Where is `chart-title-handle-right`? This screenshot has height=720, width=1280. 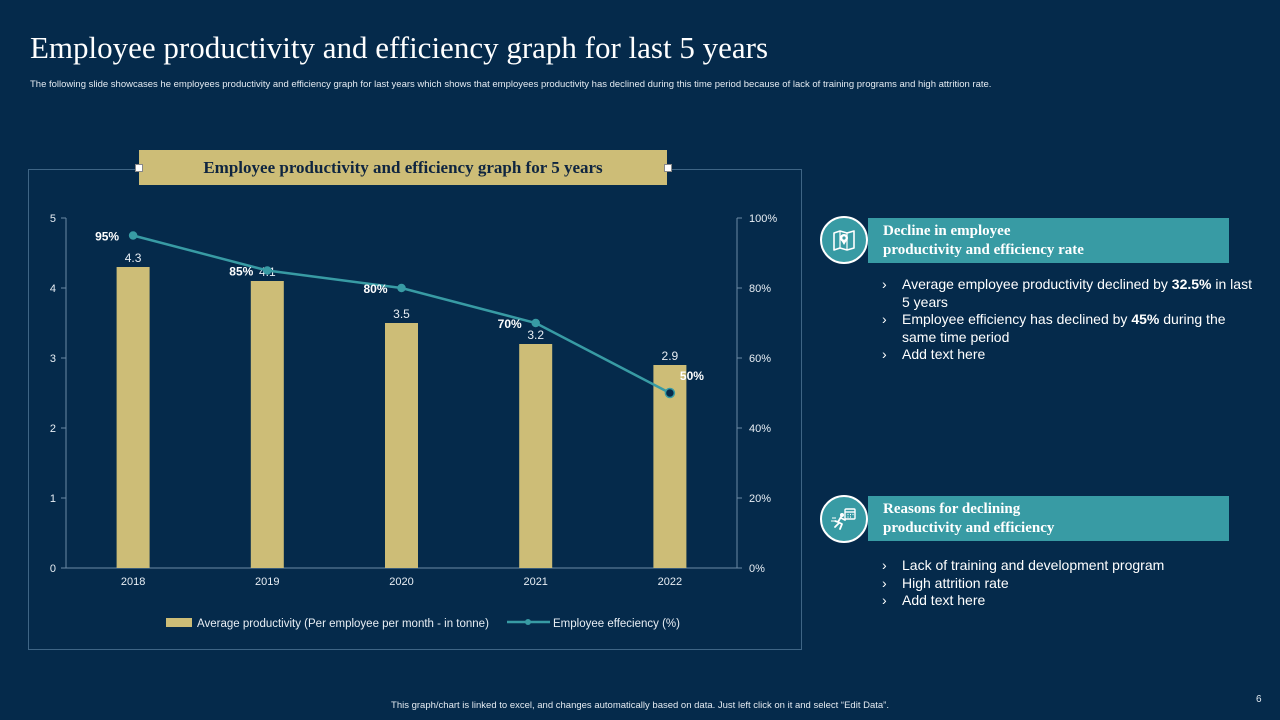 chart-title-handle-right is located at coordinates (668, 168).